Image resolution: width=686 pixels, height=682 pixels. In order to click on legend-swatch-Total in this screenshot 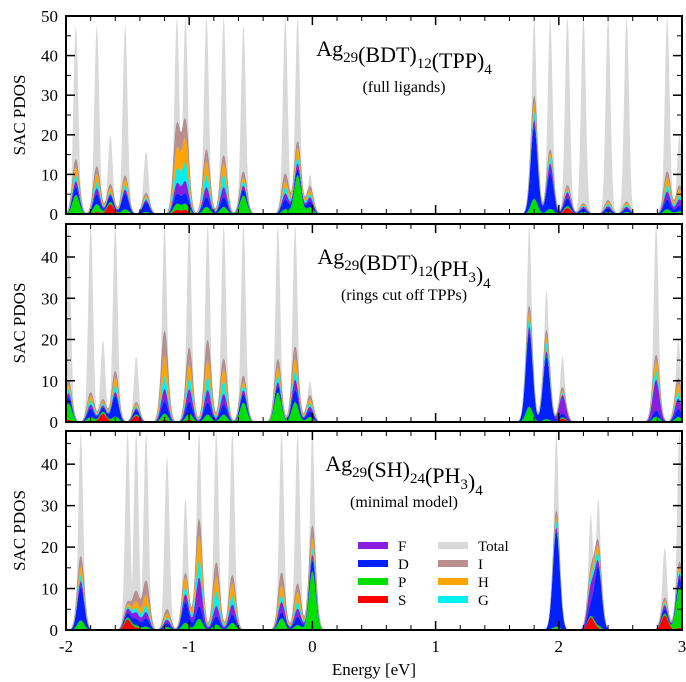, I will do `click(453, 545)`.